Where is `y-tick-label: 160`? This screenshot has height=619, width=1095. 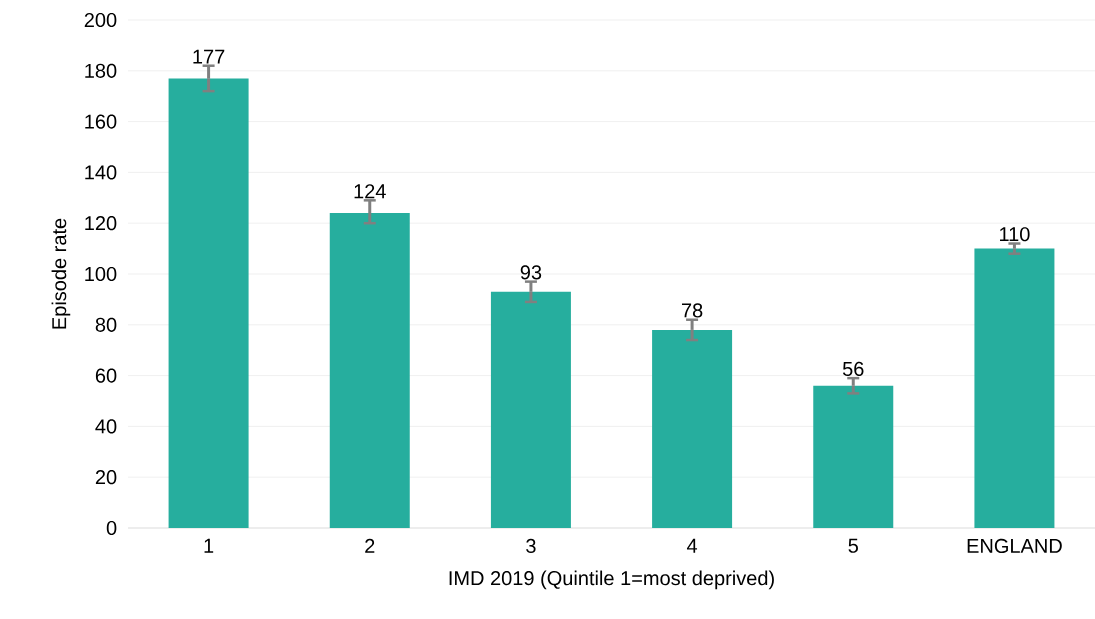 y-tick-label: 160 is located at coordinates (101, 121).